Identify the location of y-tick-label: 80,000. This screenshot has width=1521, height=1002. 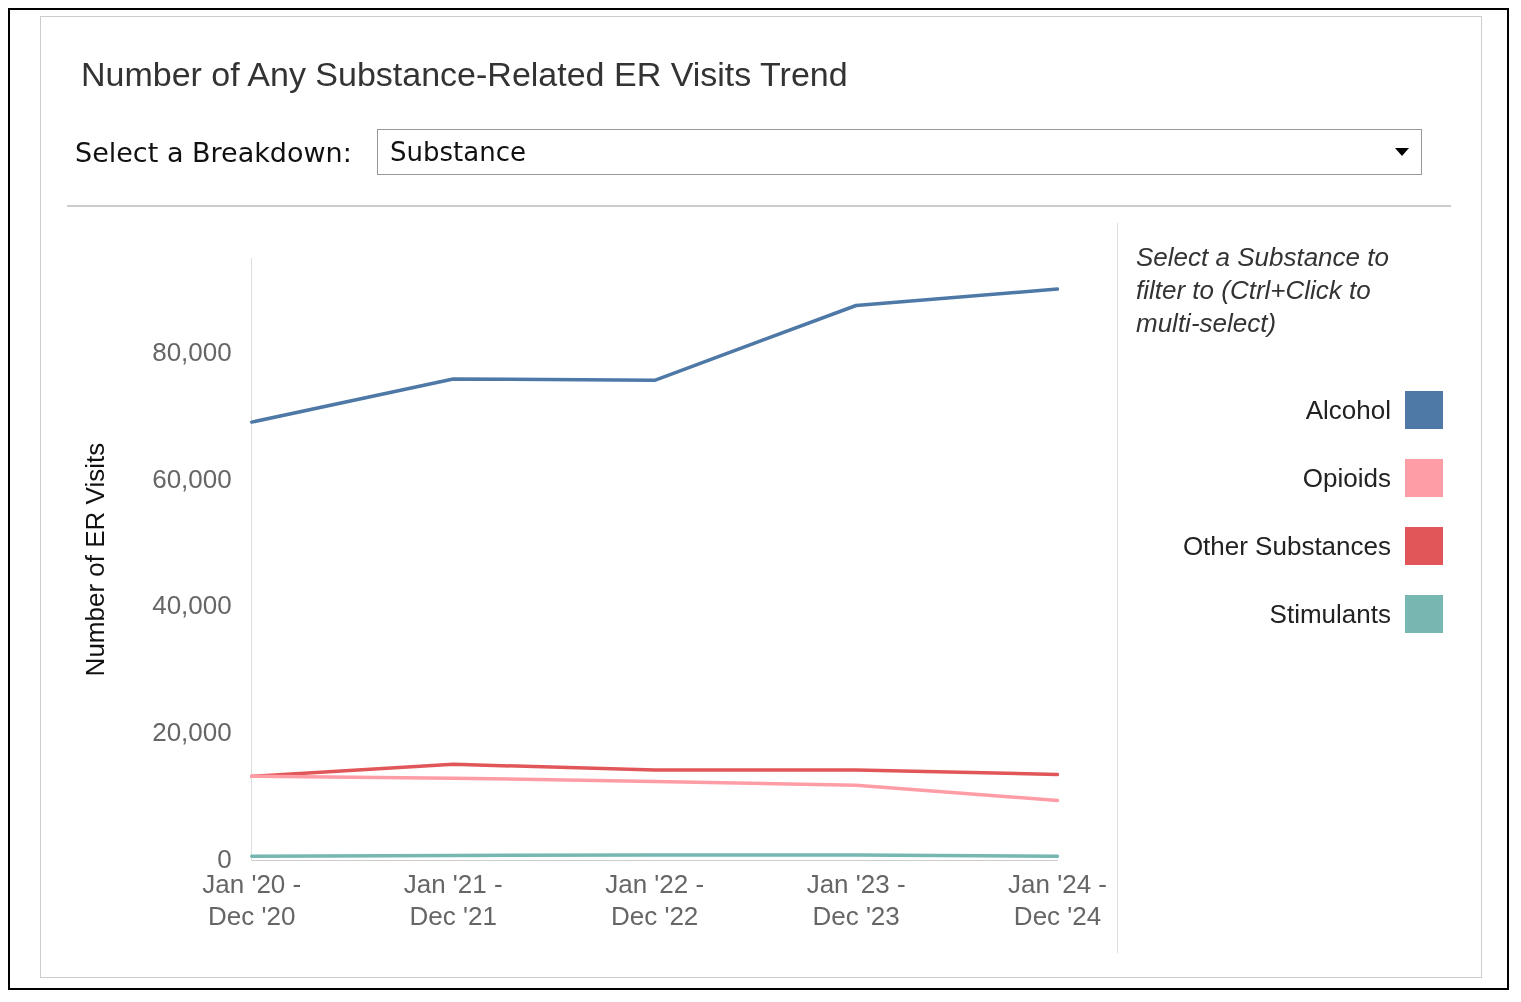
(192, 351).